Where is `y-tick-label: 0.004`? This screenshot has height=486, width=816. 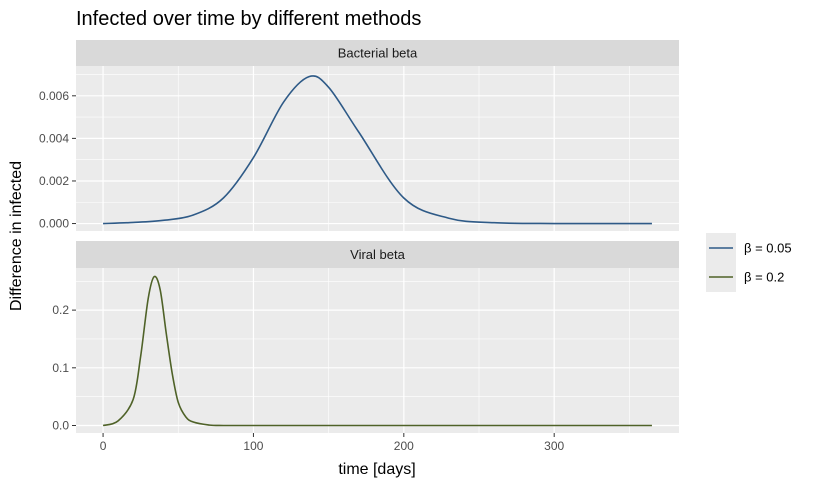
y-tick-label: 0.004 is located at coordinates (54, 138).